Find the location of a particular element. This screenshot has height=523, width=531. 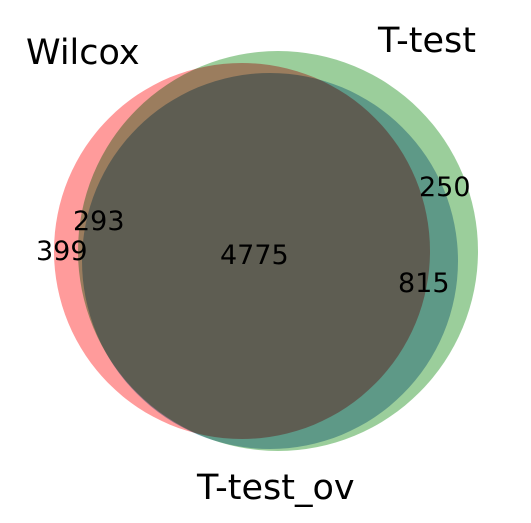

set-label-ttest-ov: T-test_ov is located at coordinates (275, 488).